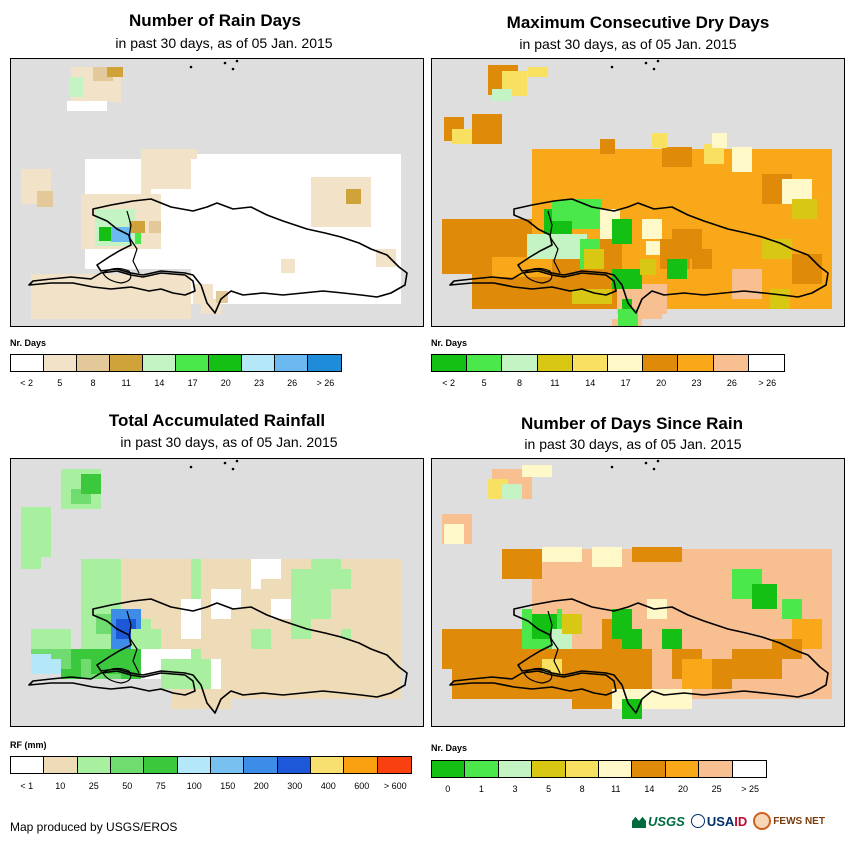 The height and width of the screenshot is (845, 854). Describe the element at coordinates (741, 821) in the screenshot. I see `usaid-logo-text-b: ID` at that location.